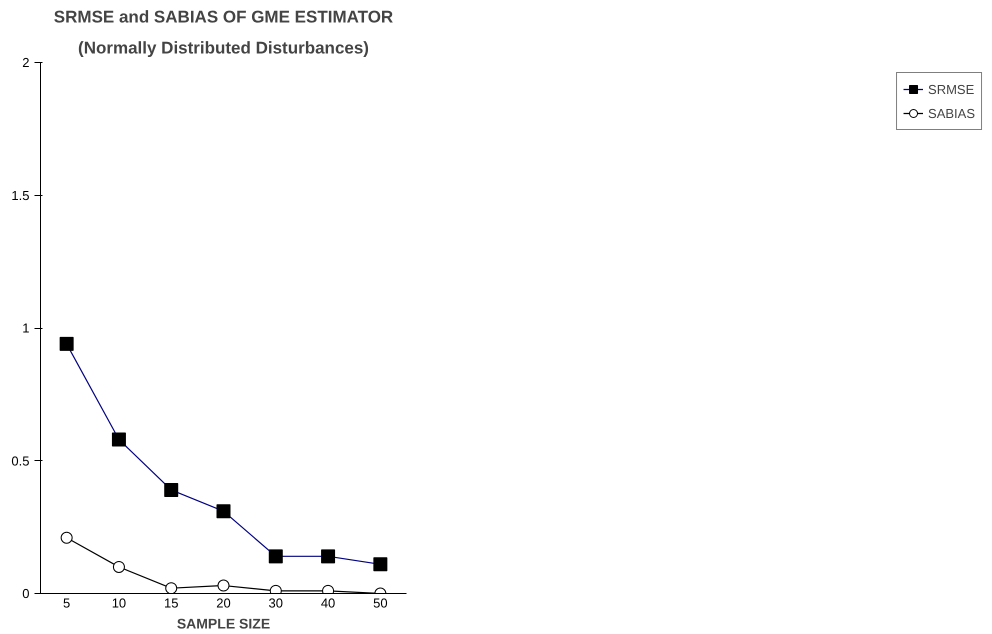  What do you see at coordinates (328, 603) in the screenshot?
I see `x-tick-label: 40` at bounding box center [328, 603].